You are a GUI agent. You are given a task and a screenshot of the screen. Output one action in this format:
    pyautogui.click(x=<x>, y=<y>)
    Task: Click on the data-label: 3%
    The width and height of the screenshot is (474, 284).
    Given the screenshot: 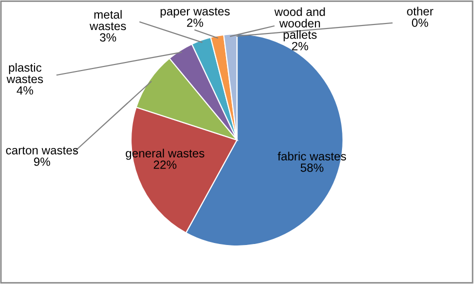 What is the action you would take?
    pyautogui.click(x=108, y=37)
    